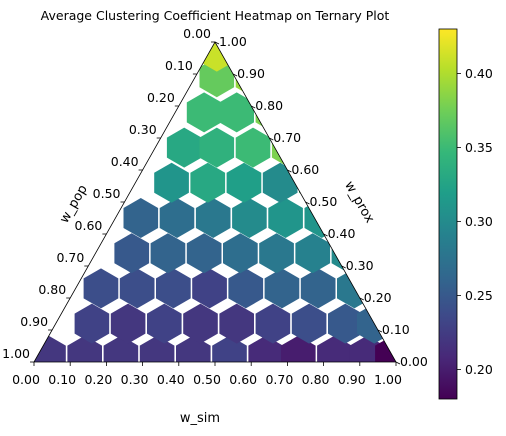 The height and width of the screenshot is (436, 506). What do you see at coordinates (396, 329) in the screenshot?
I see `right-tick-label: 0.10` at bounding box center [396, 329].